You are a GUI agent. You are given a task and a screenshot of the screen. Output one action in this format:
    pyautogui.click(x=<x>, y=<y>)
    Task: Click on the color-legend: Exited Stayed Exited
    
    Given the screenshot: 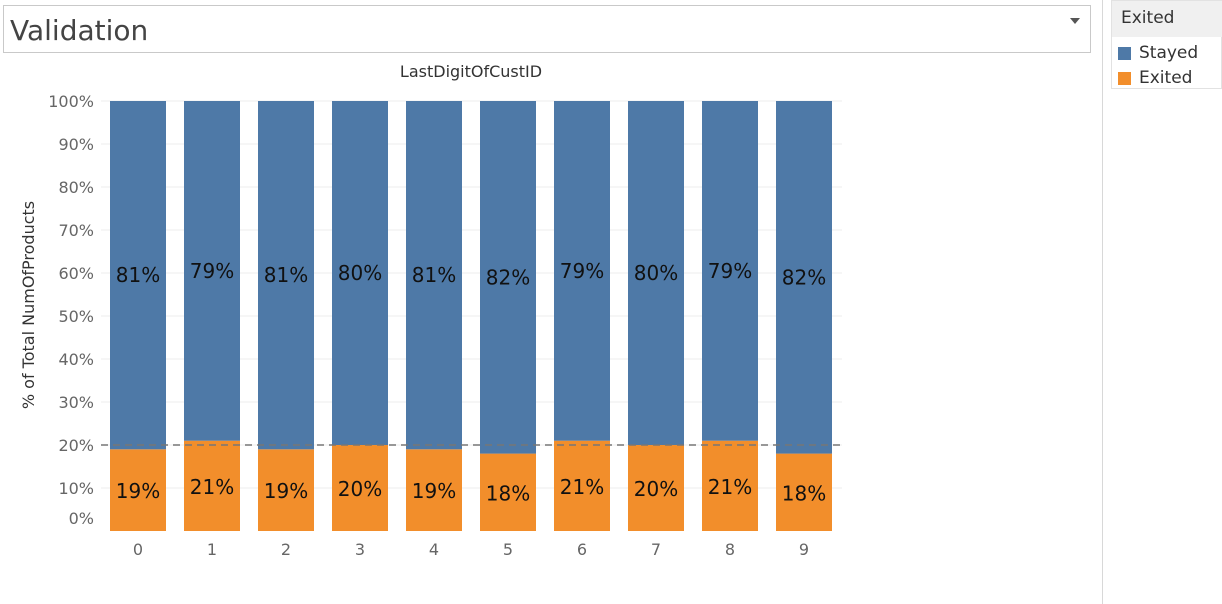 What is the action you would take?
    pyautogui.click(x=1166, y=44)
    